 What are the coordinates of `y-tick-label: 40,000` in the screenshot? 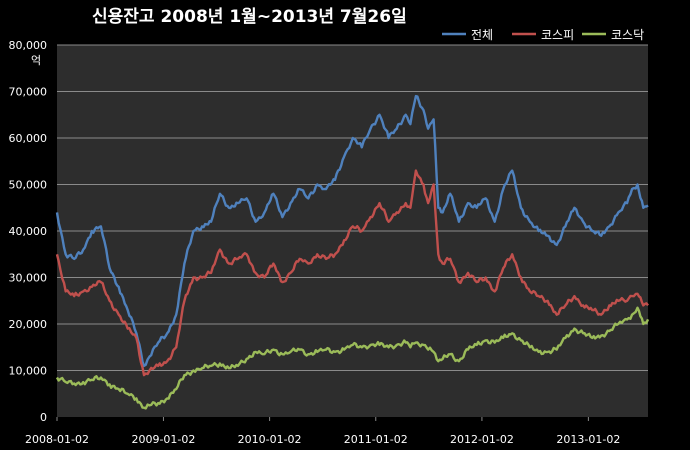 It's located at (28, 231).